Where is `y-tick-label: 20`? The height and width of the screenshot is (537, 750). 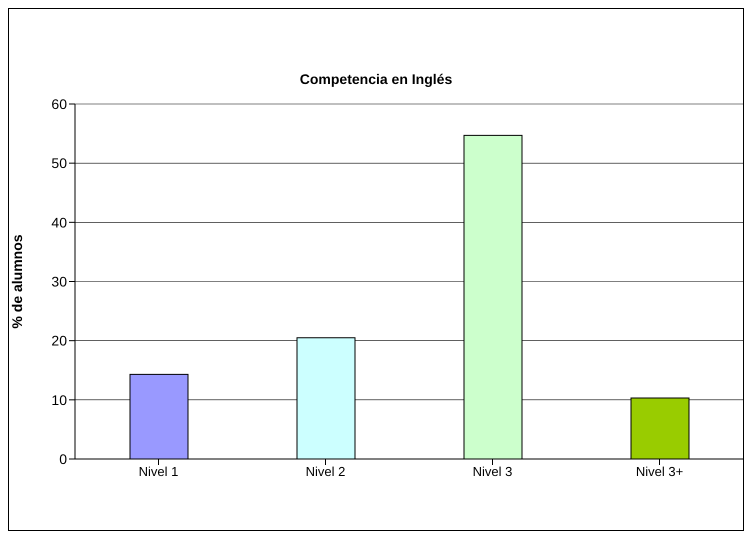
y-tick-label: 20 is located at coordinates (59, 340).